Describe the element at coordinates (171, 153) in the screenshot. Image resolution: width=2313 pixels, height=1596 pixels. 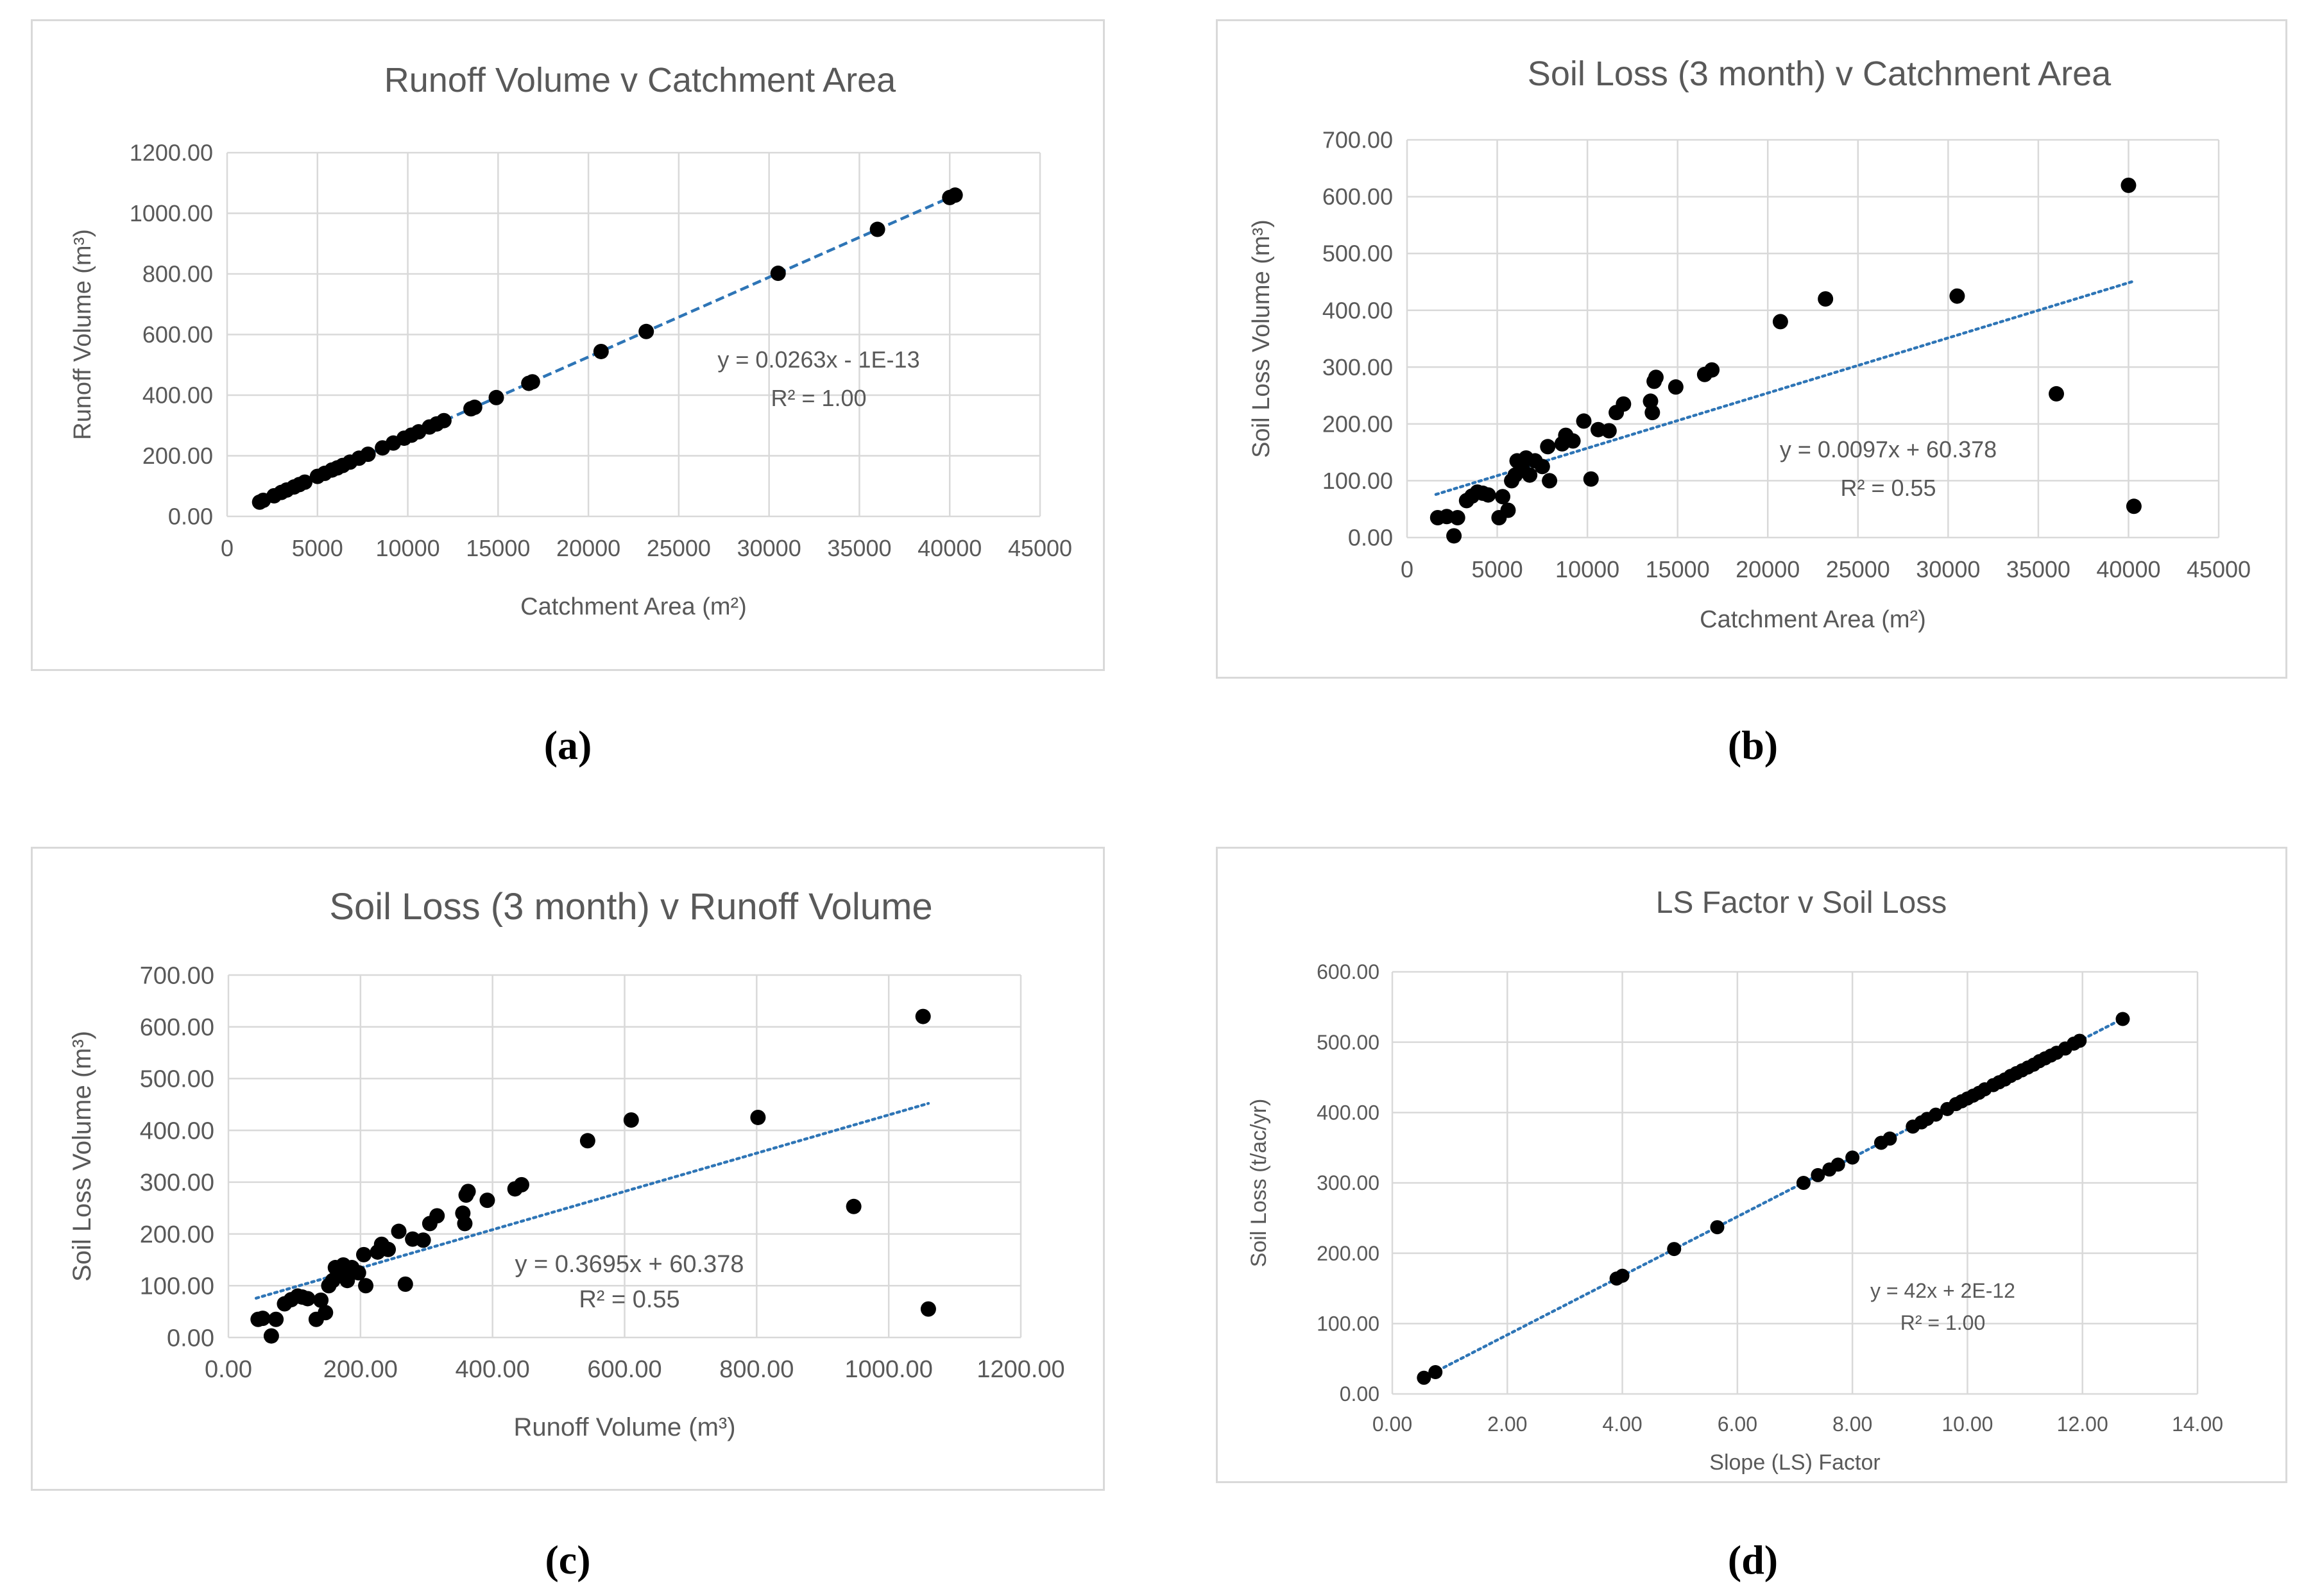
I see `y-tick-label: 1200.00` at that location.